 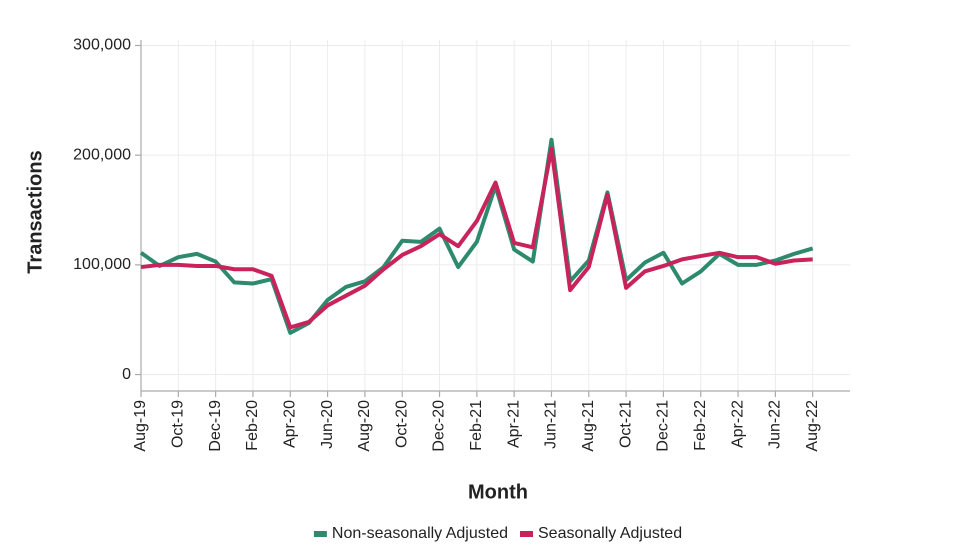 What do you see at coordinates (439, 426) in the screenshot?
I see `x-tick-label: Dec-20` at bounding box center [439, 426].